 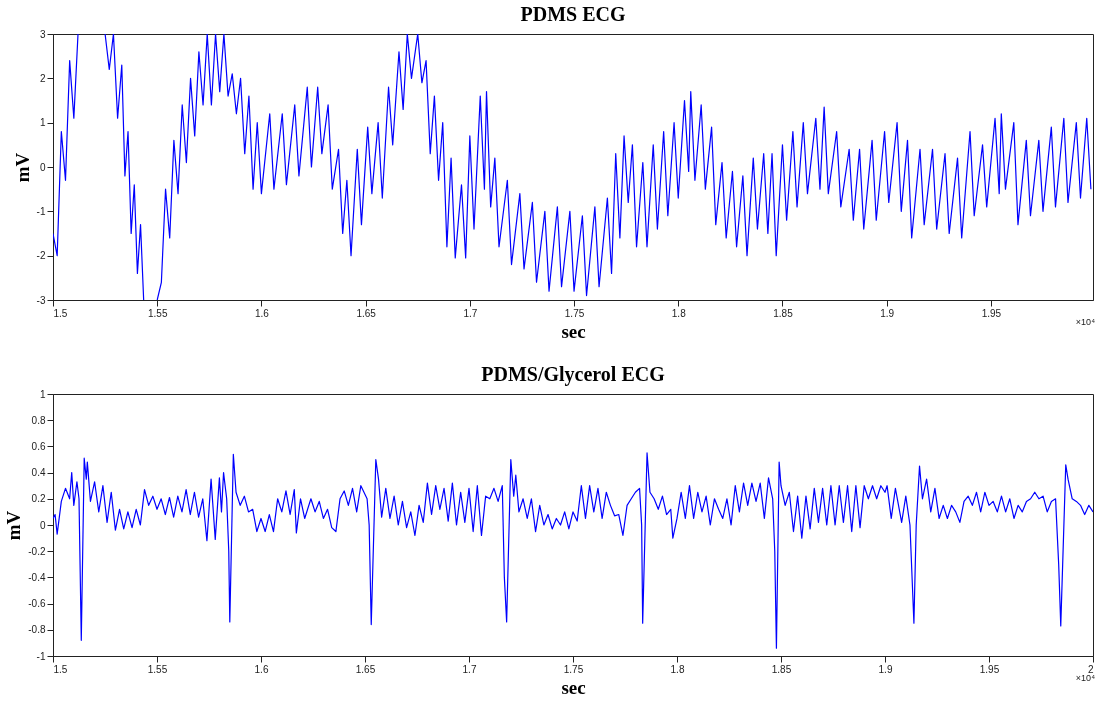 What do you see at coordinates (573, 374) in the screenshot?
I see `chart-title: PDMS/Glycerol ECG` at bounding box center [573, 374].